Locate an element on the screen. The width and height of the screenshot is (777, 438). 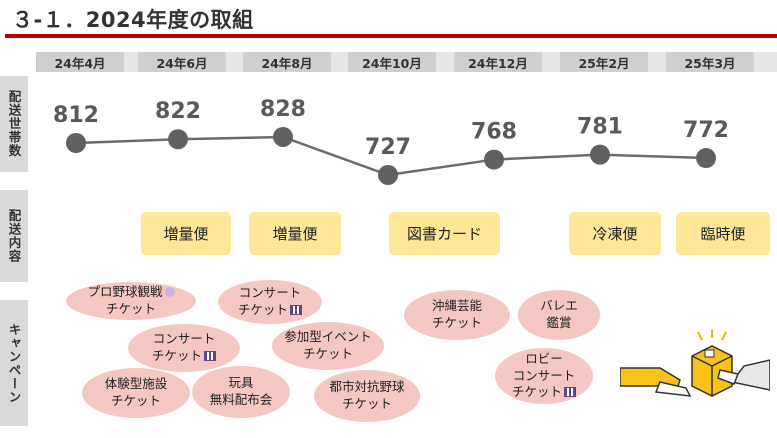
campaign-text: 無料配布会 is located at coordinates (241, 399).